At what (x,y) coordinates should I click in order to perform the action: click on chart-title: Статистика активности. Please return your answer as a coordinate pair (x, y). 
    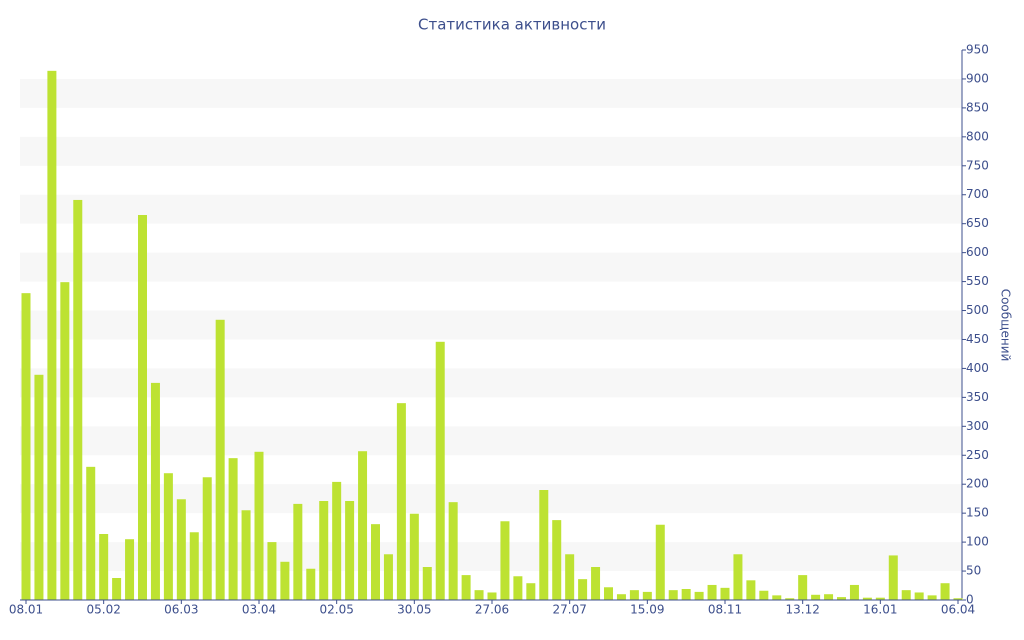
    Looking at the image, I should click on (512, 25).